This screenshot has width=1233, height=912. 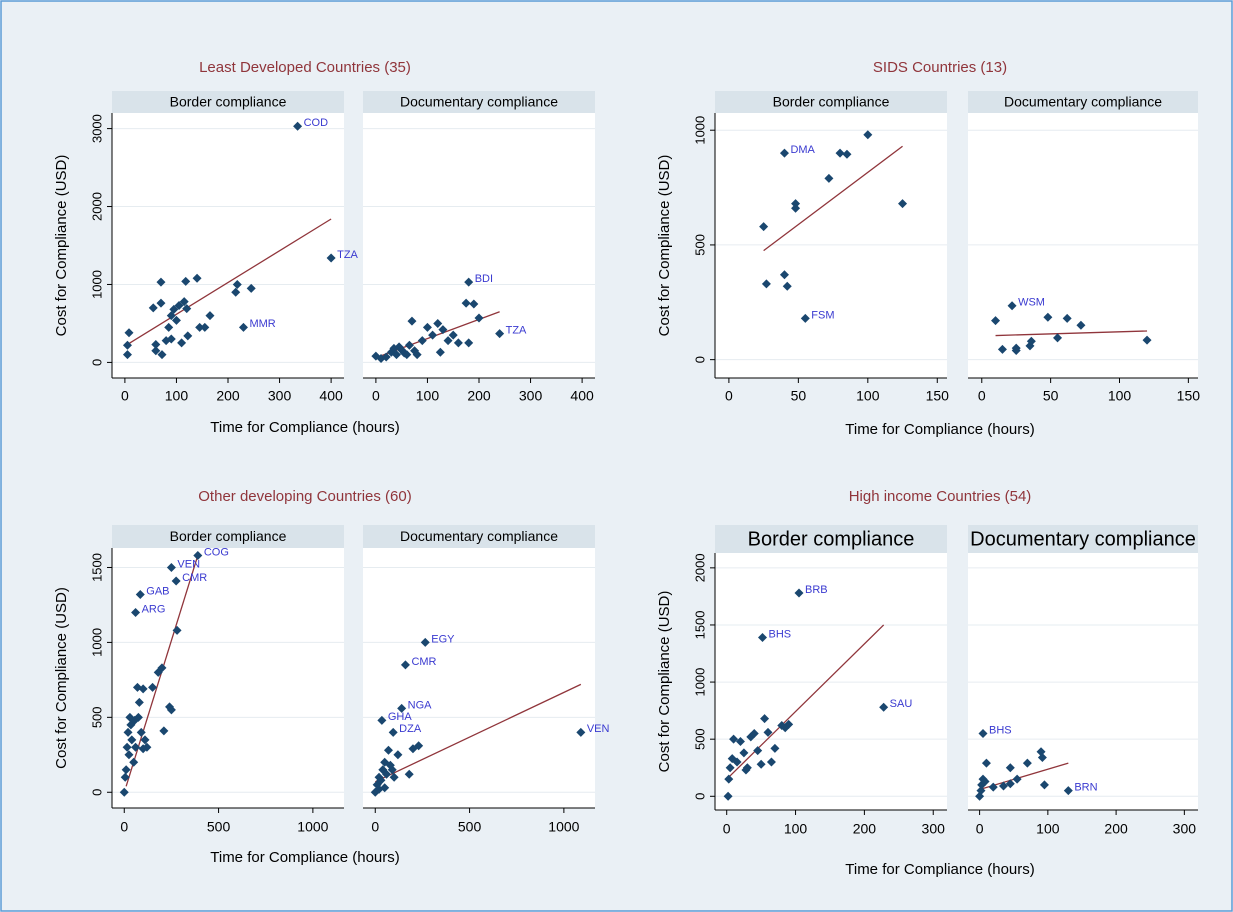 What do you see at coordinates (347, 255) in the screenshot?
I see `point-label: TZA` at bounding box center [347, 255].